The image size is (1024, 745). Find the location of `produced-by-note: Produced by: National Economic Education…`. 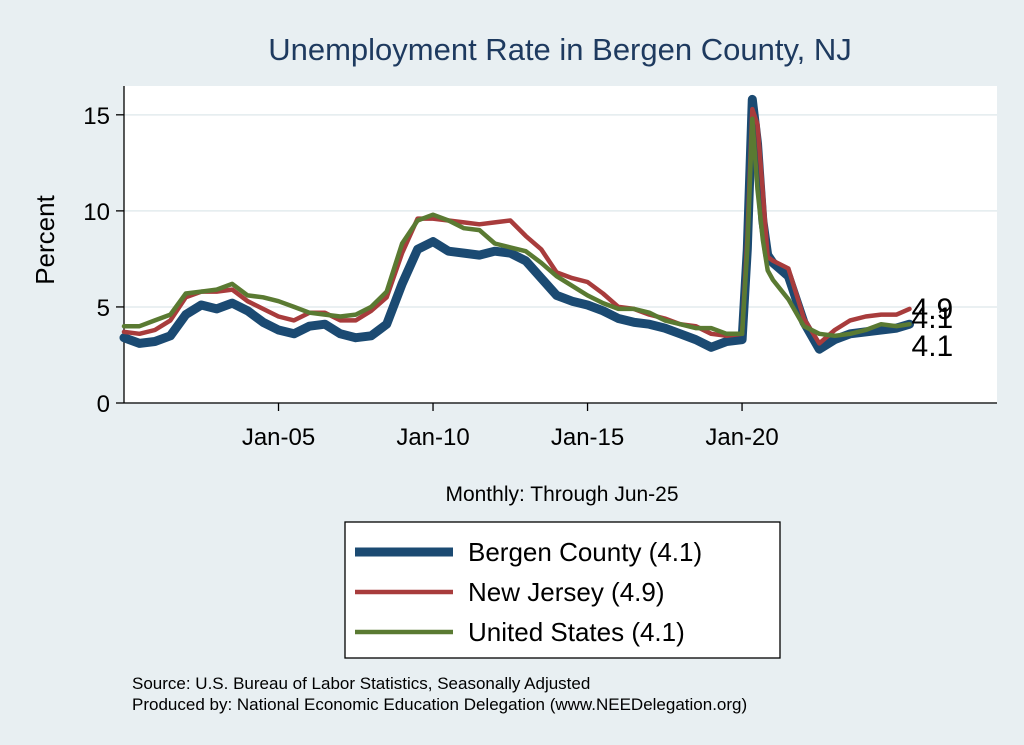

produced-by-note: Produced by: National Economic Education… is located at coordinates (439, 704).